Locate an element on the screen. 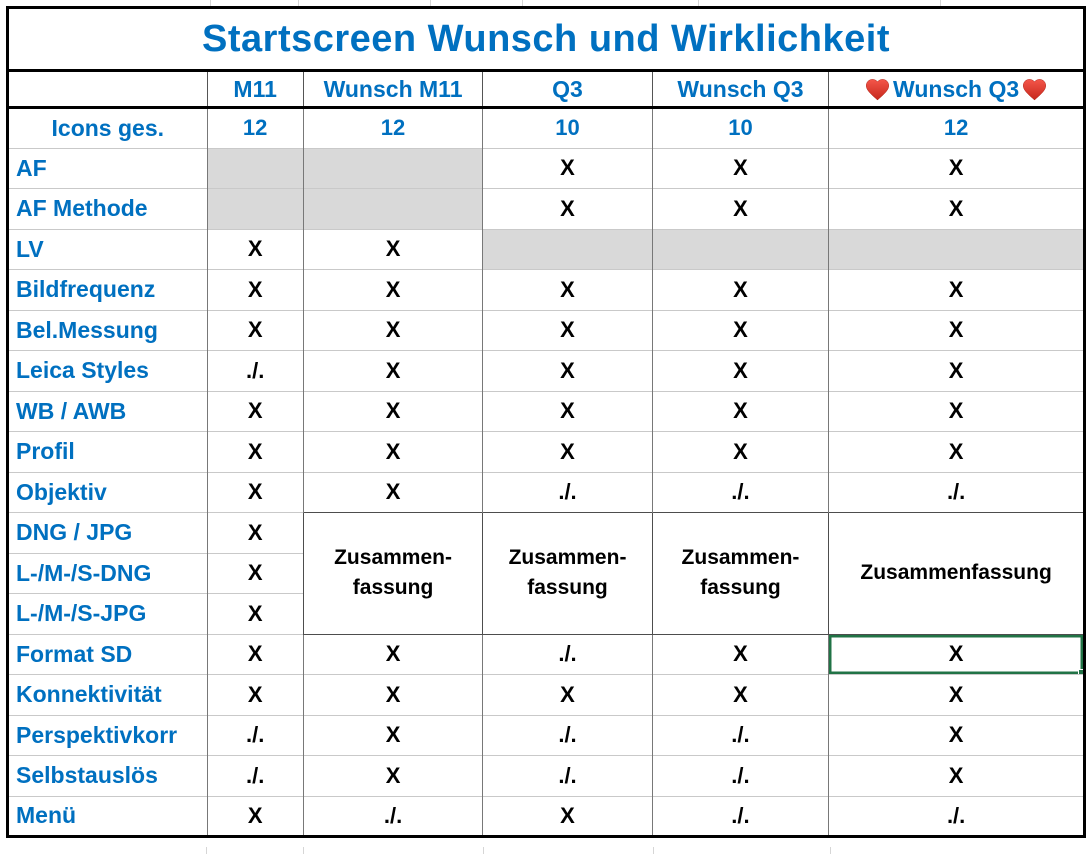 Image resolution: width=1092 pixels, height=854 pixels. row-label-konnektivit-t: Konnektivität is located at coordinates (107, 694).